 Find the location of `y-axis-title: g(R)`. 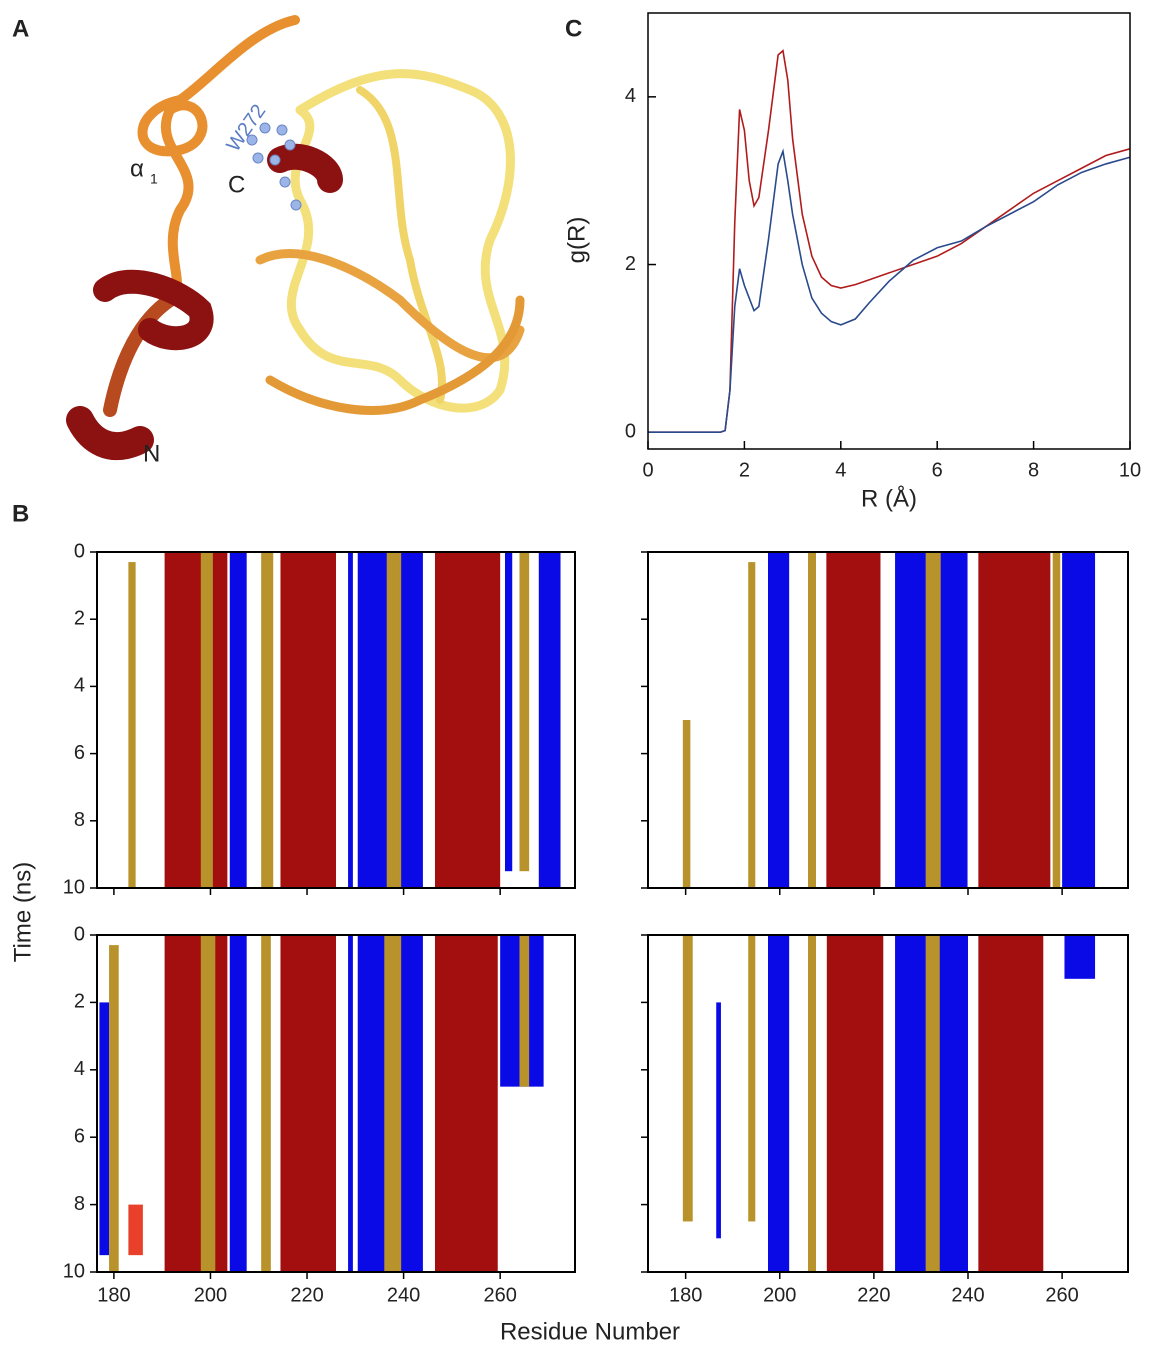

y-axis-title: g(R) is located at coordinates (576, 240).